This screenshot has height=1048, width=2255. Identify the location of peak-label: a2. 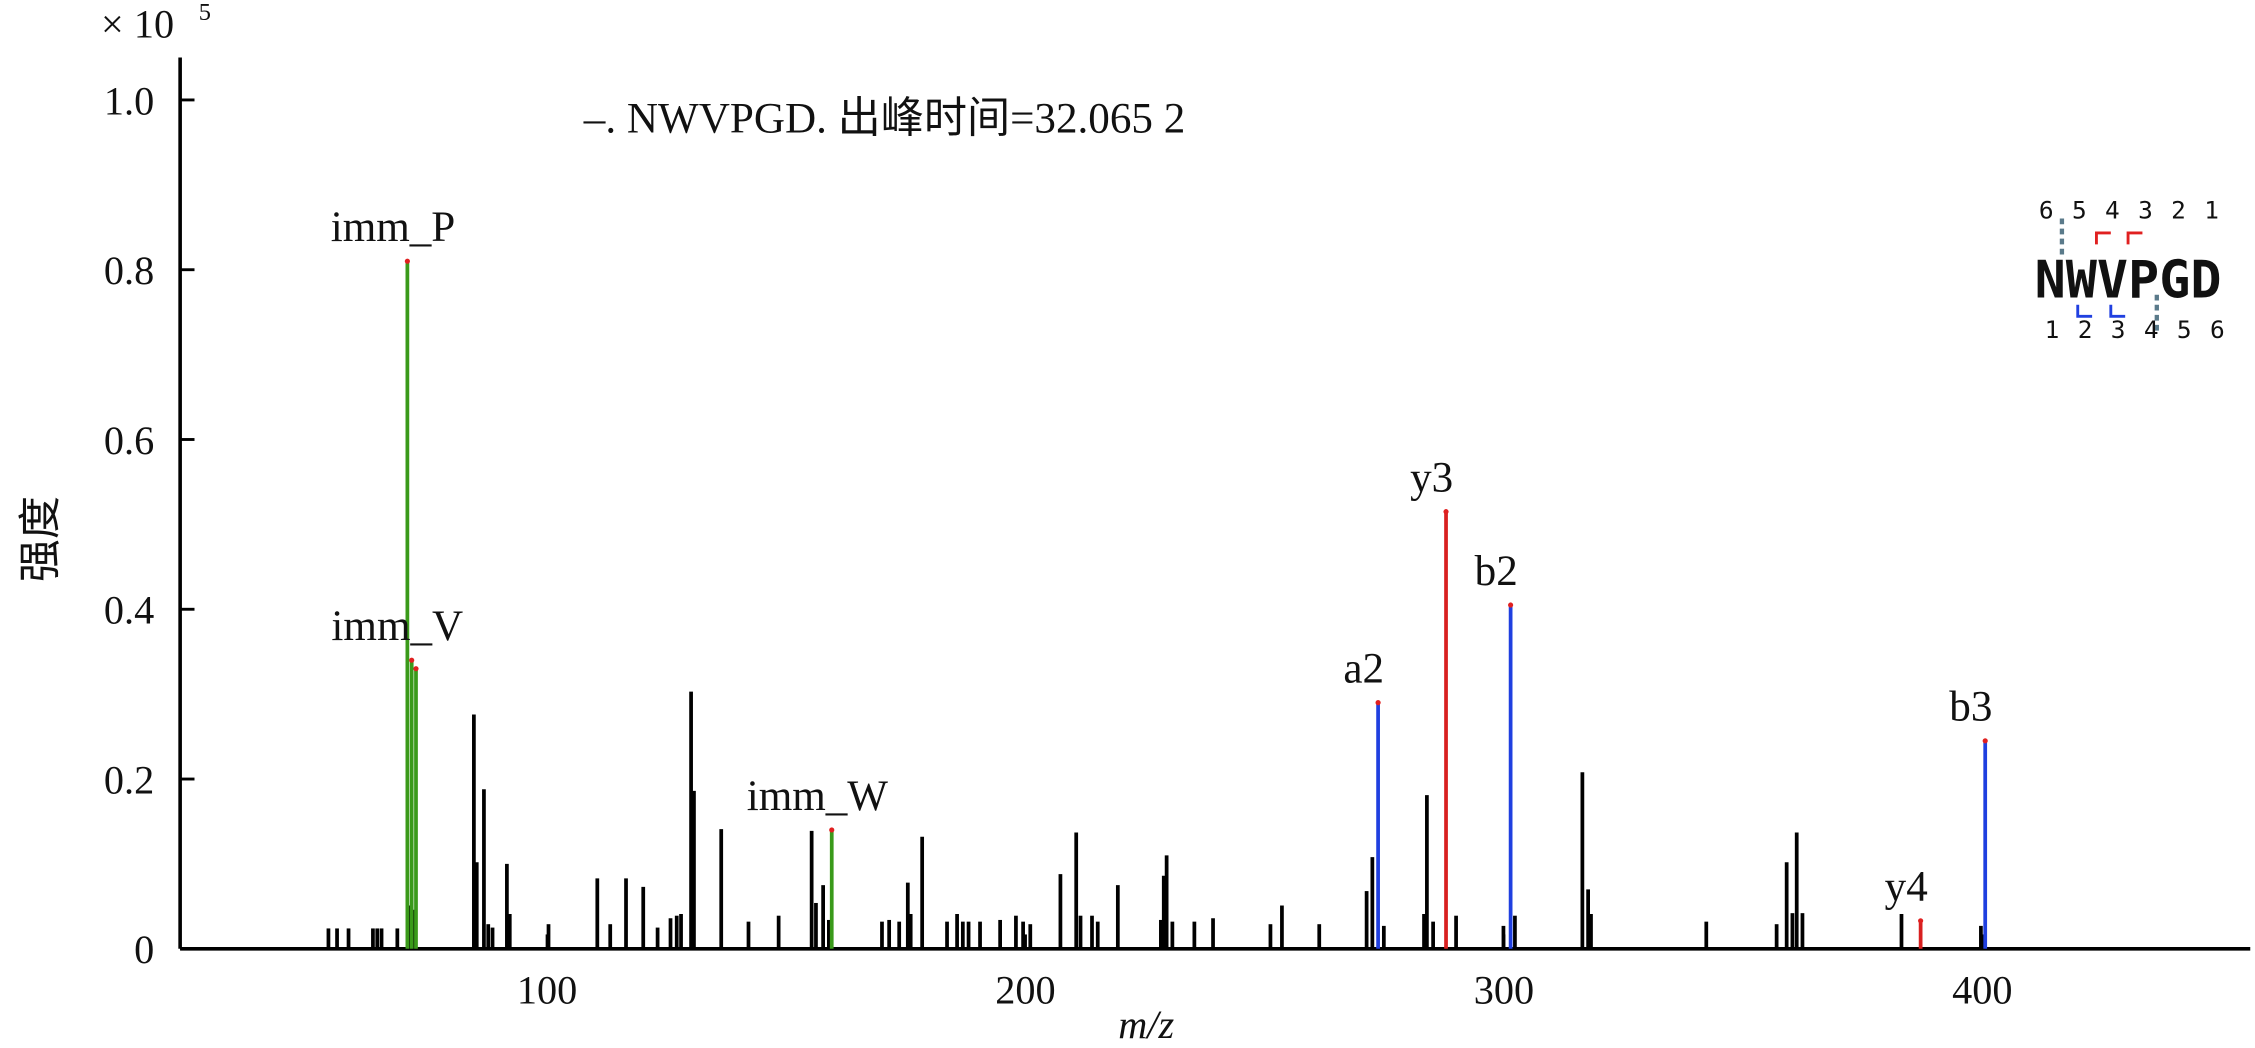
(1363, 669).